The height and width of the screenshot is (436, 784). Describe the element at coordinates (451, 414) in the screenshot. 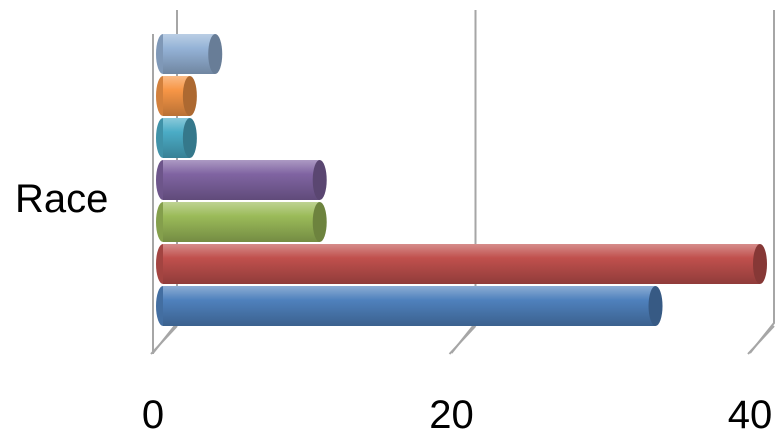

I see `x-tick-label-20: 20` at that location.